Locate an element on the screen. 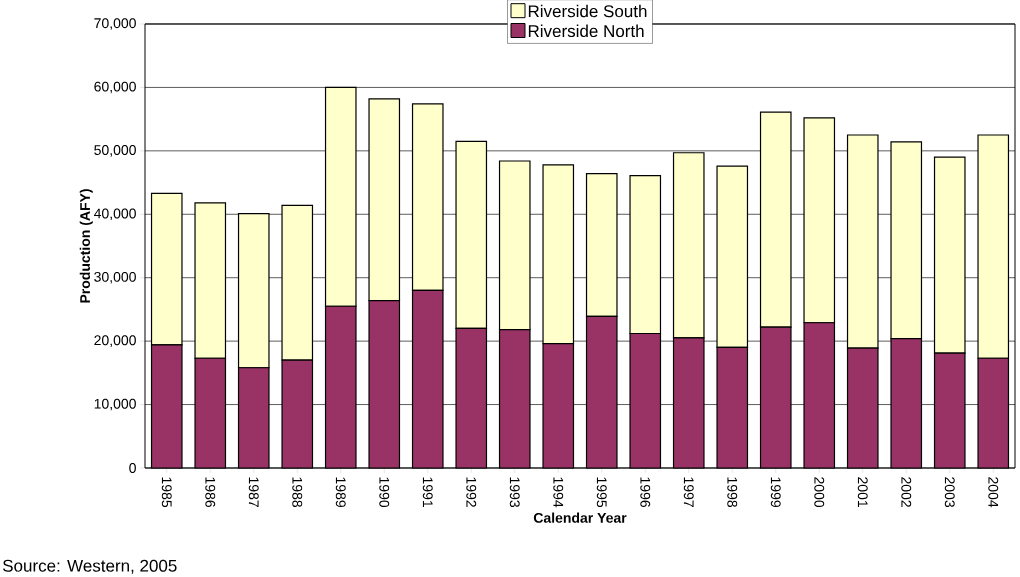 The image size is (1020, 577). x-tick-label: 1997 is located at coordinates (688, 492).